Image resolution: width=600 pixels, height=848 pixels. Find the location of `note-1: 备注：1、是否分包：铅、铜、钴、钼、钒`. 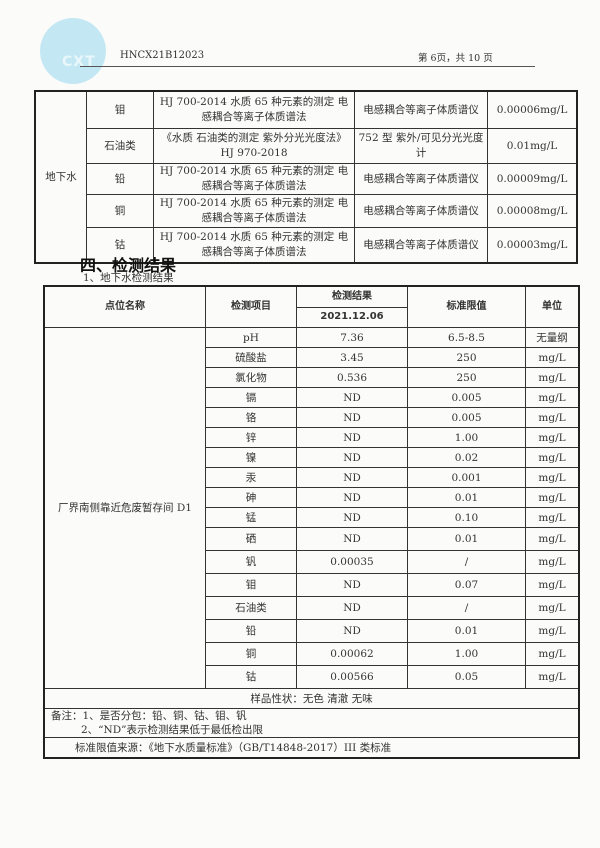

note-1: 备注：1、是否分包：铅、铜、钴、钼、钒 is located at coordinates (149, 716).